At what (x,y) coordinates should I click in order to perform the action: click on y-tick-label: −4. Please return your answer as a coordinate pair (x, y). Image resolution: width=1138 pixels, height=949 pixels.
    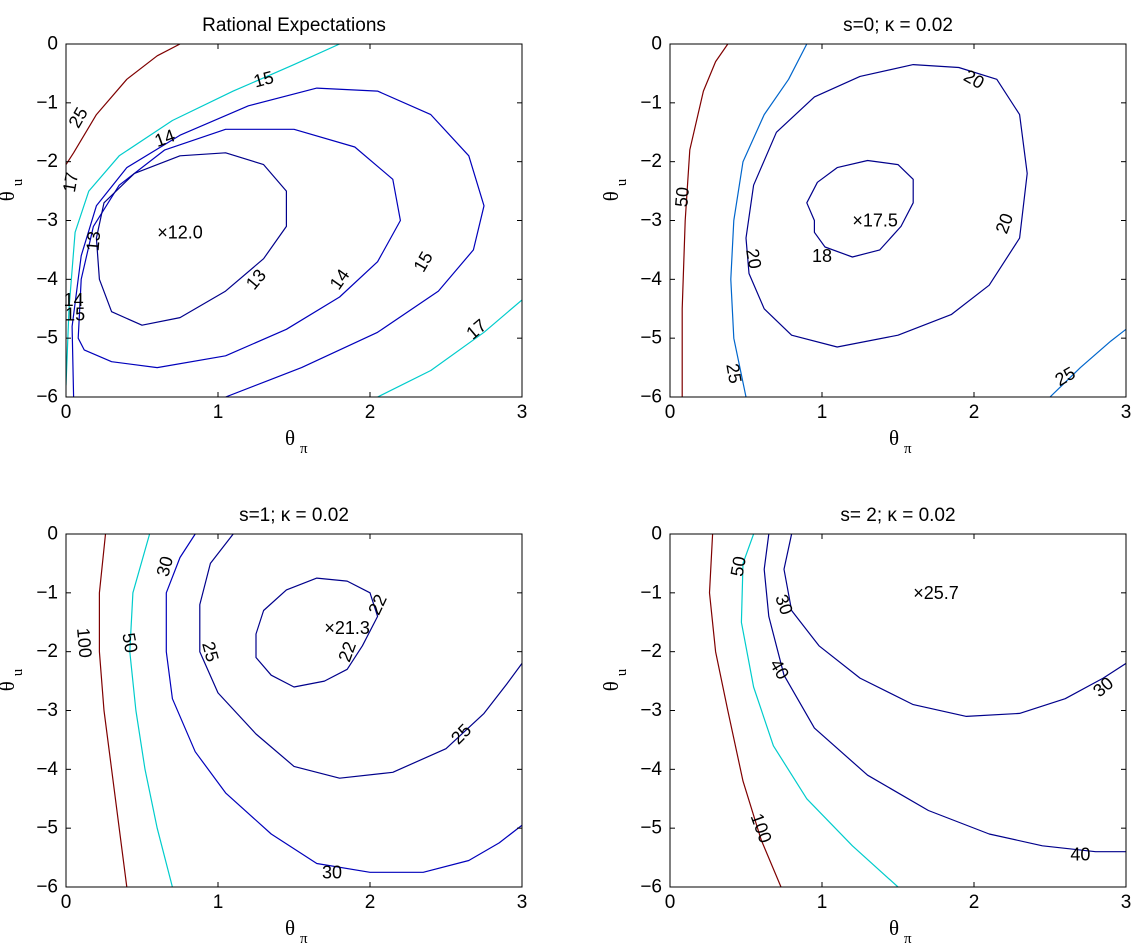
    Looking at the image, I should click on (651, 769).